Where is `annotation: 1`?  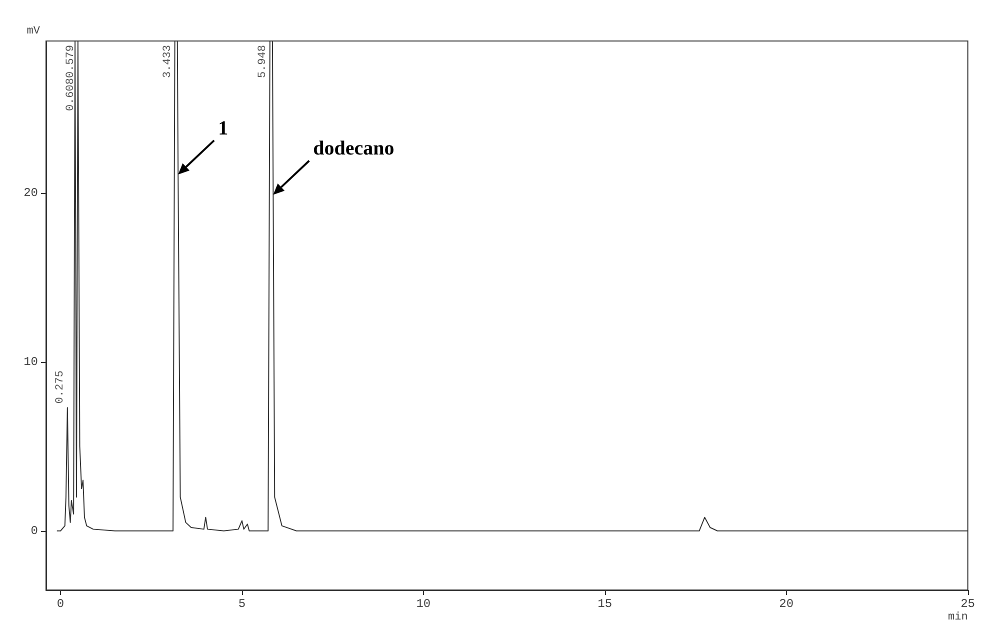 annotation: 1 is located at coordinates (223, 128).